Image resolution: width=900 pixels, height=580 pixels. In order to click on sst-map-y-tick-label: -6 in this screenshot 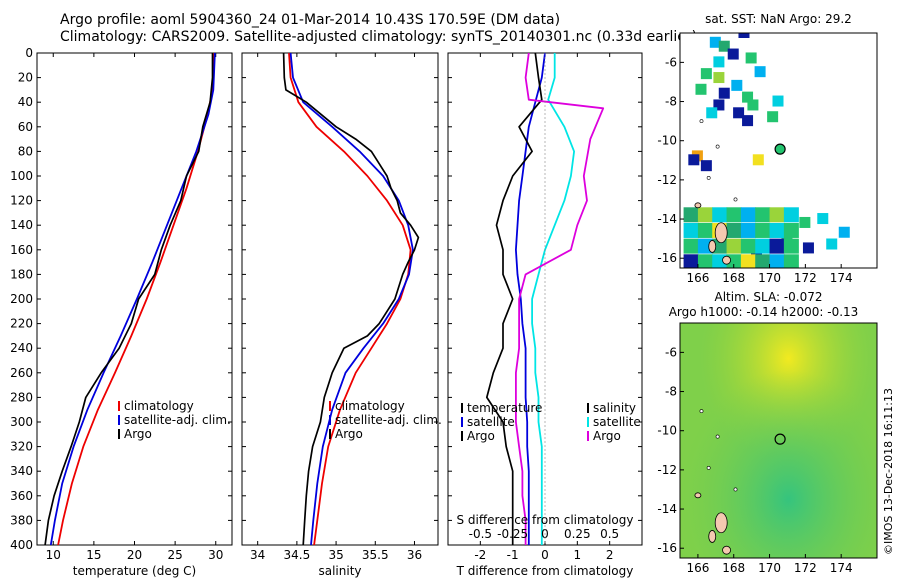, I will do `click(671, 62)`.